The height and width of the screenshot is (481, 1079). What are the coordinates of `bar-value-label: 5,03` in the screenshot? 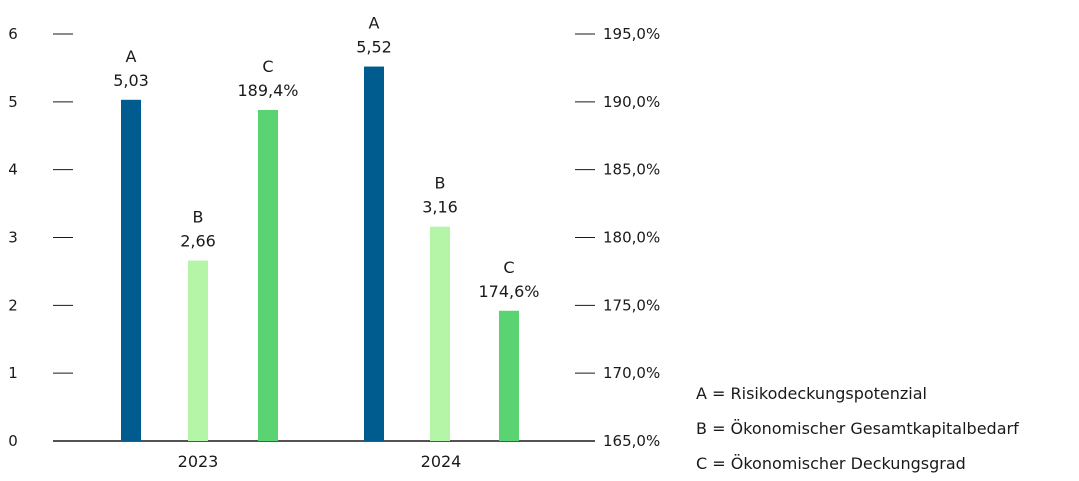 It's located at (131, 80).